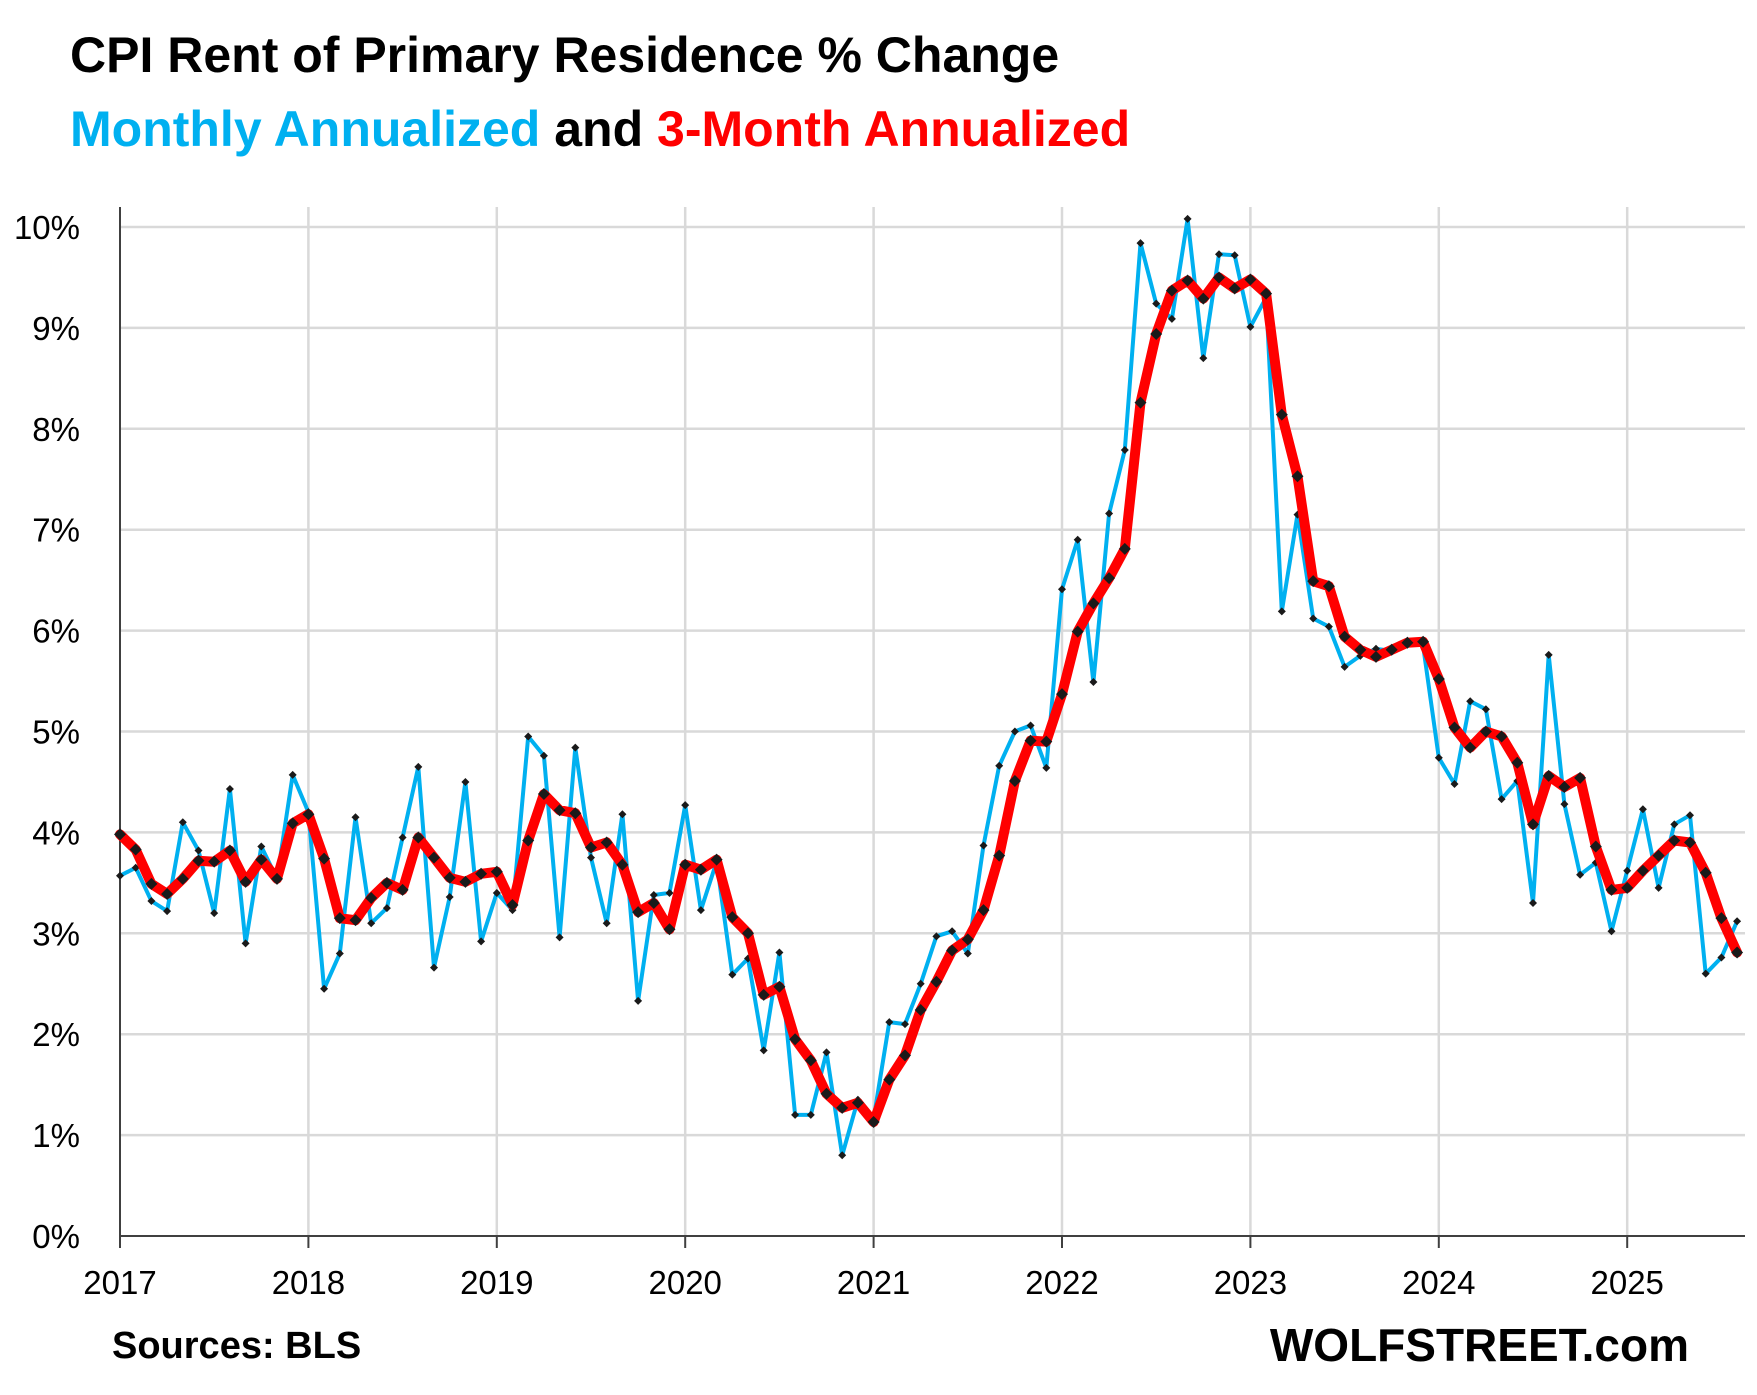 The image size is (1757, 1395). Describe the element at coordinates (1438, 1282) in the screenshot. I see `x-tick-label: 2024` at that location.